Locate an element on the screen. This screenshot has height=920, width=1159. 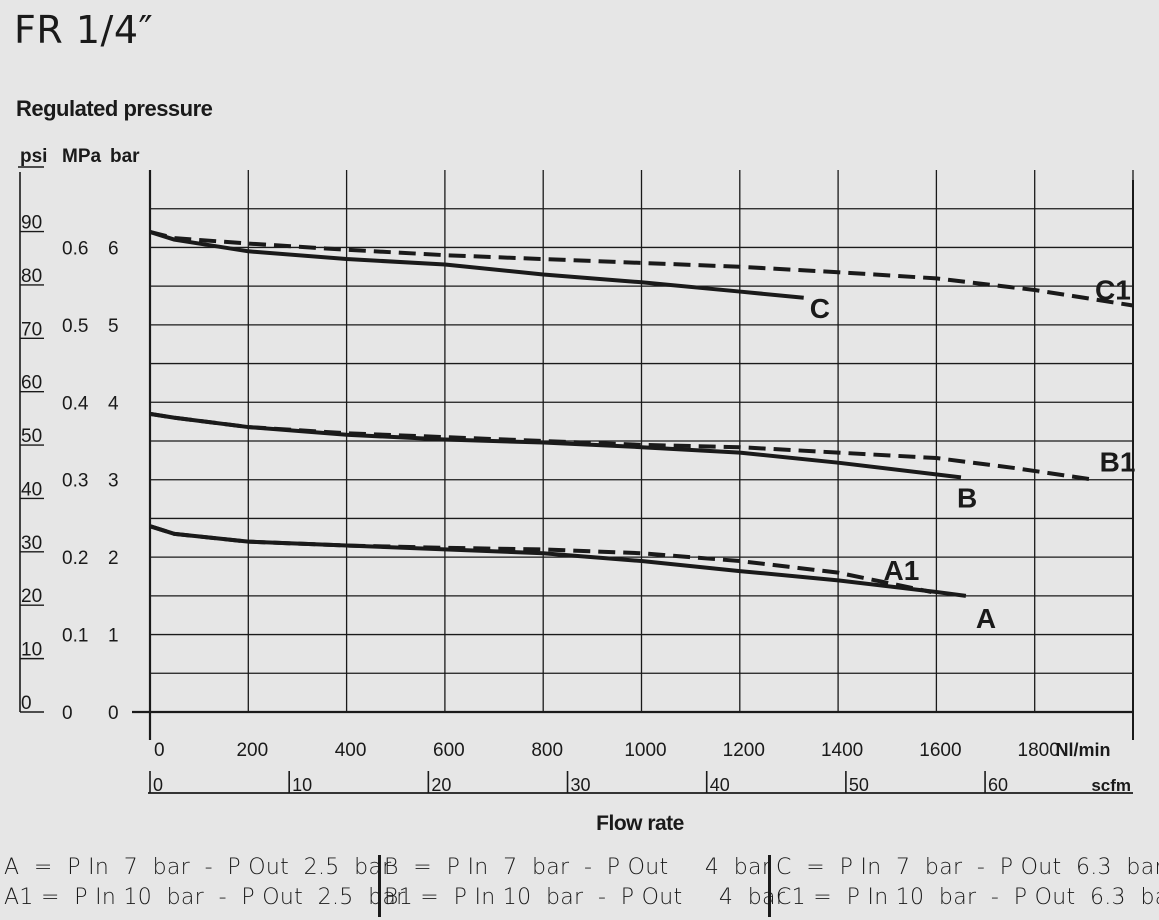
x-tick-label: 1200 is located at coordinates (744, 750).